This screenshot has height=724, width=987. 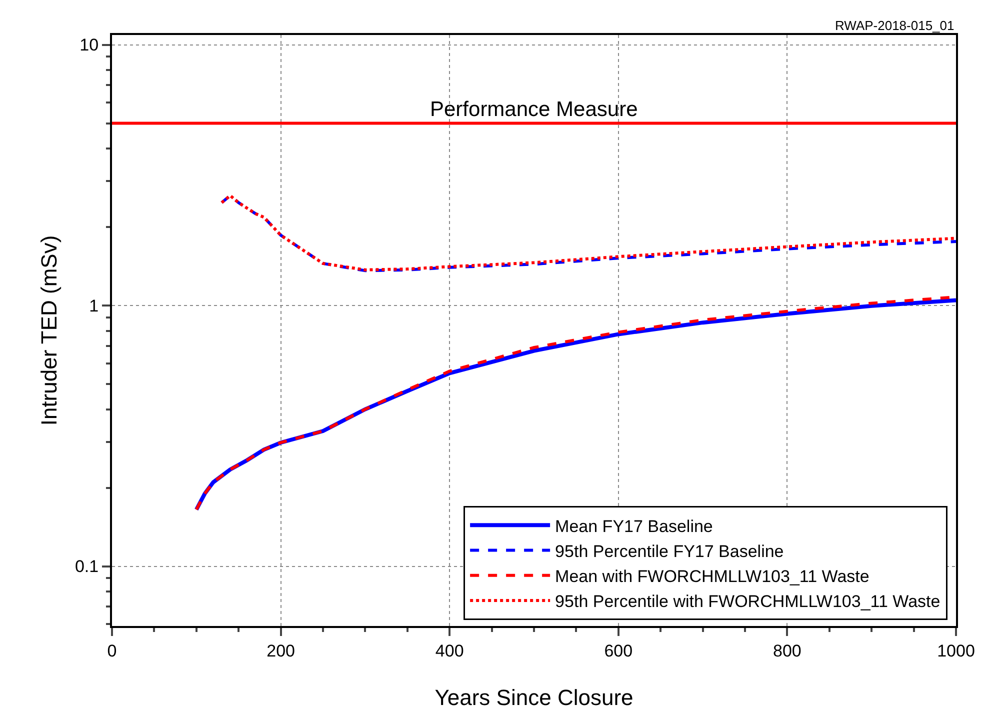 What do you see at coordinates (449, 650) in the screenshot?
I see `x-tick-label: 400` at bounding box center [449, 650].